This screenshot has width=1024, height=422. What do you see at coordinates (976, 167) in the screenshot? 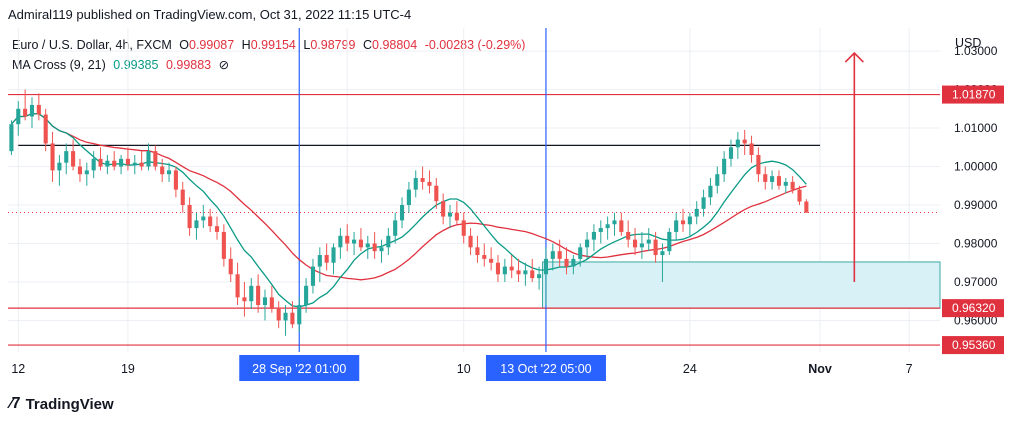
I see `y-tick-label: 1.00000` at bounding box center [976, 167].